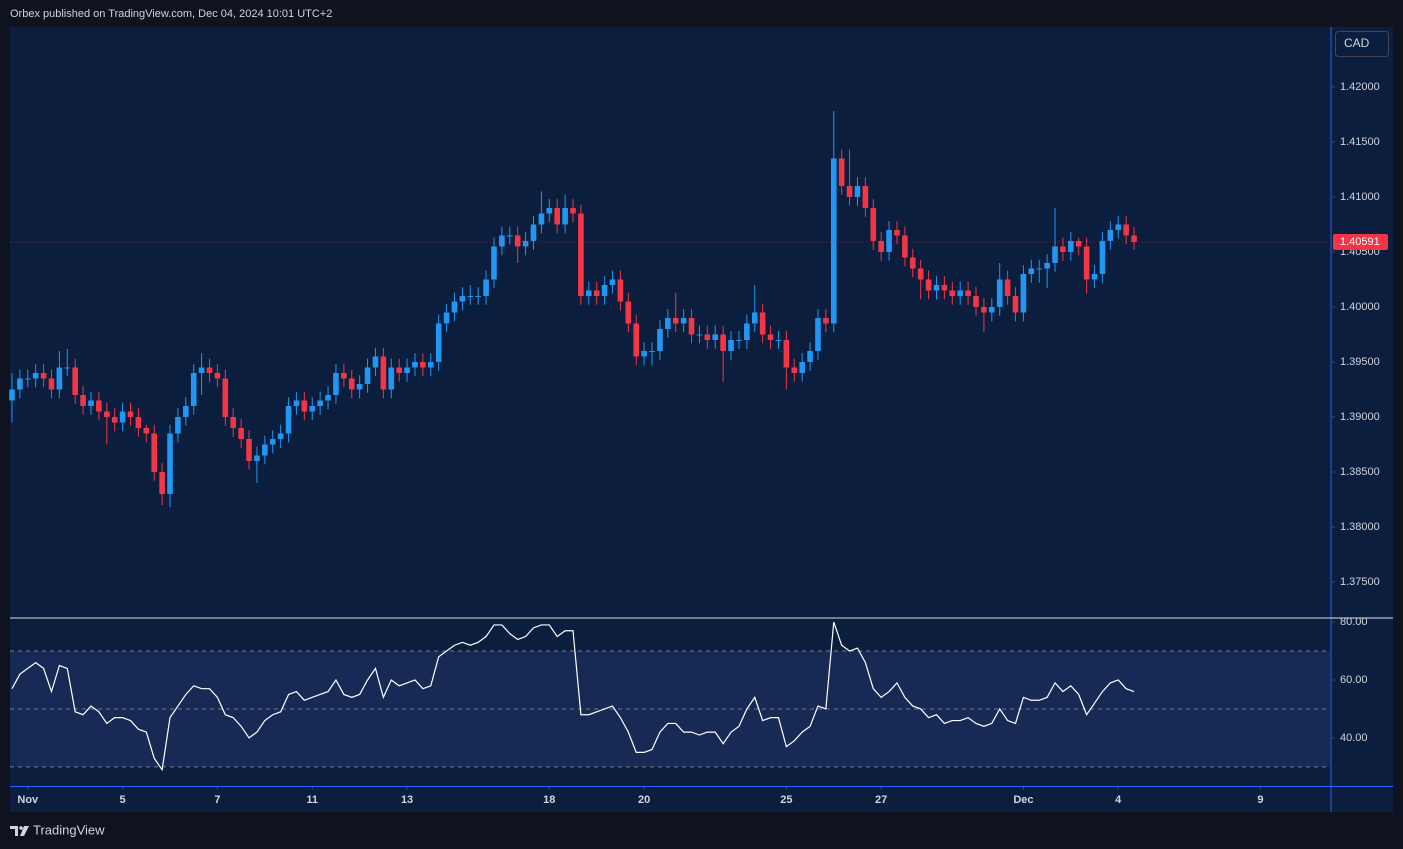  Describe the element at coordinates (407, 800) in the screenshot. I see `x-tick-label: 13` at that location.